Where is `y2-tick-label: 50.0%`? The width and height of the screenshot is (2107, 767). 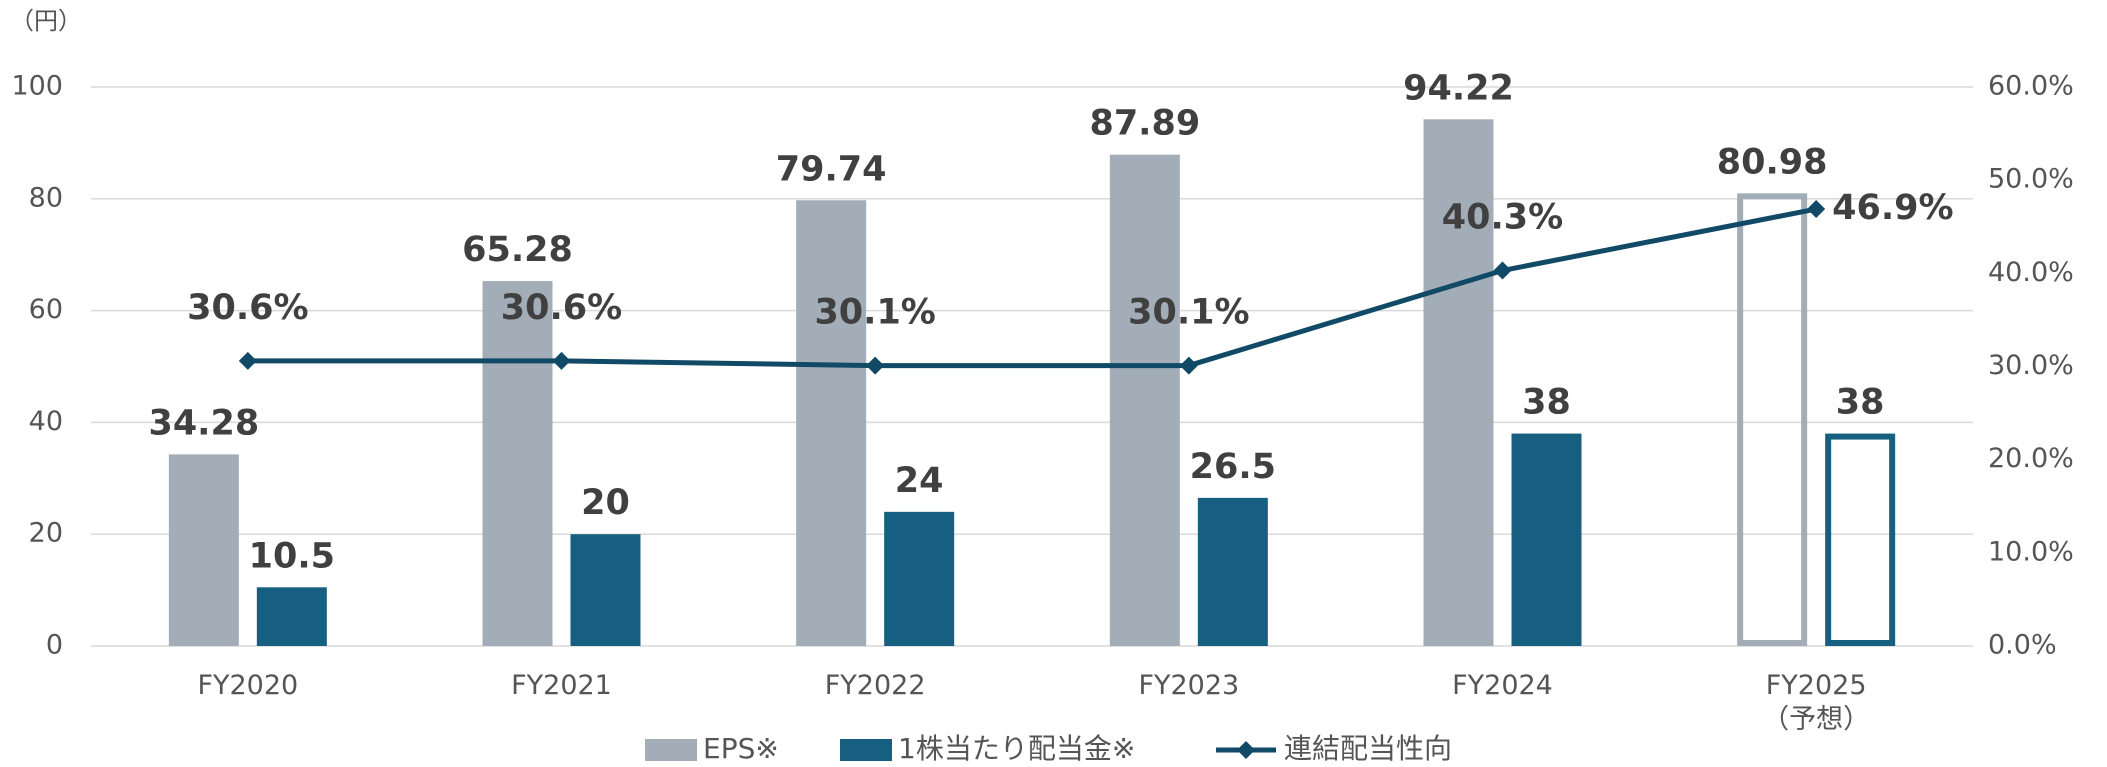 y2-tick-label: 50.0% is located at coordinates (2031, 179).